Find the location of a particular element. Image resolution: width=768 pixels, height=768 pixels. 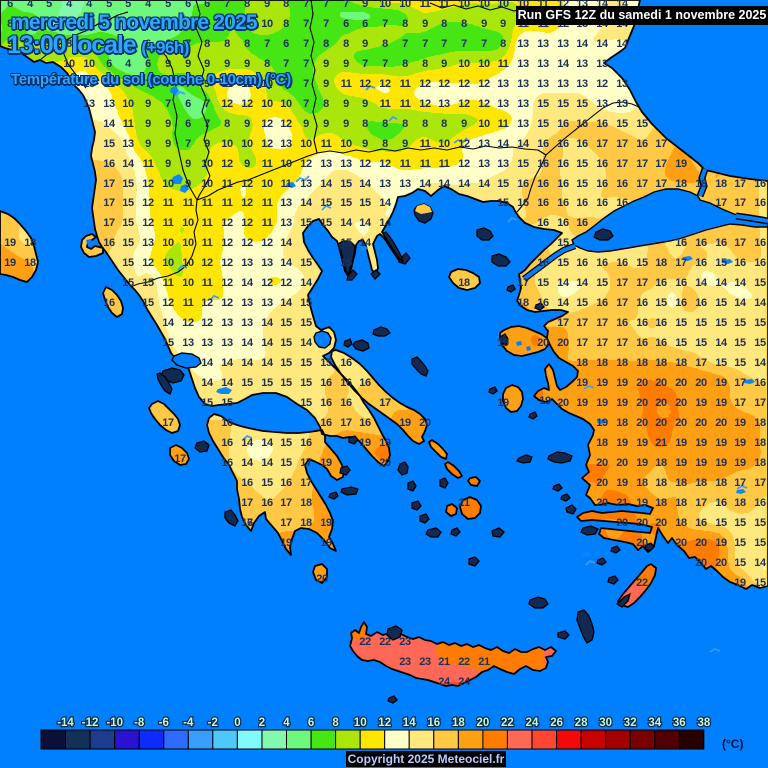

svg-text: 23 is located at coordinates (405, 662).